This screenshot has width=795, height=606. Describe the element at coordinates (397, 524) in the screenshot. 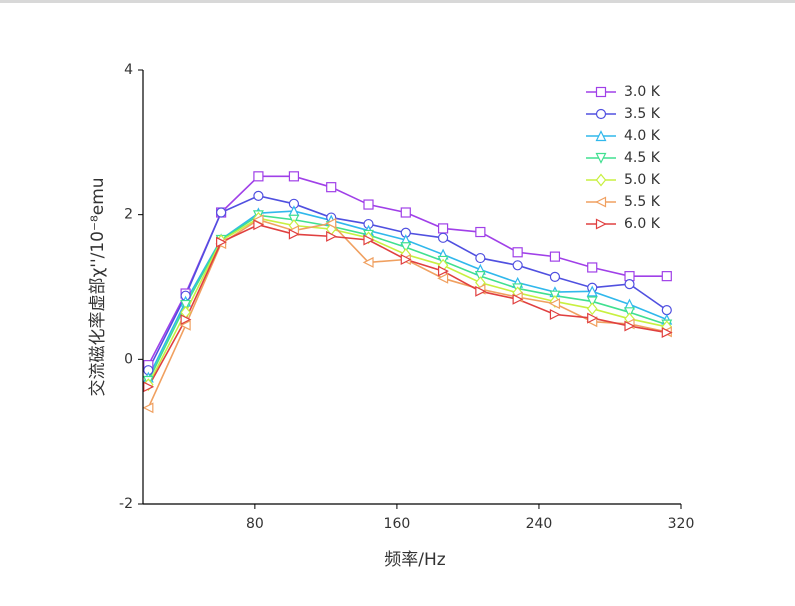

I see `x-tick-label: 160` at that location.